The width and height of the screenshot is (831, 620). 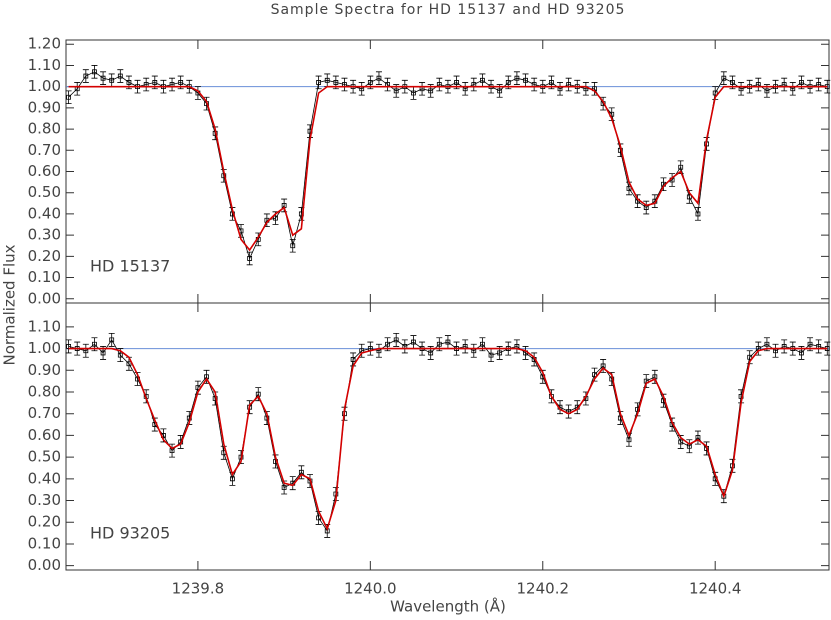 What do you see at coordinates (543, 589) in the screenshot?
I see `x-tick-label: 1240.2` at bounding box center [543, 589].